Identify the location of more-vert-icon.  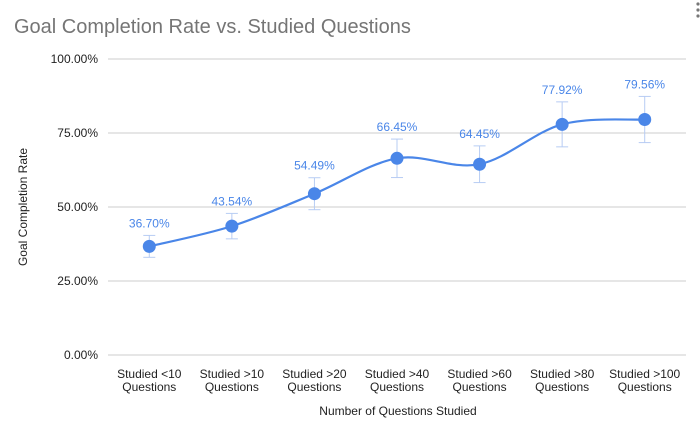
(698, 10).